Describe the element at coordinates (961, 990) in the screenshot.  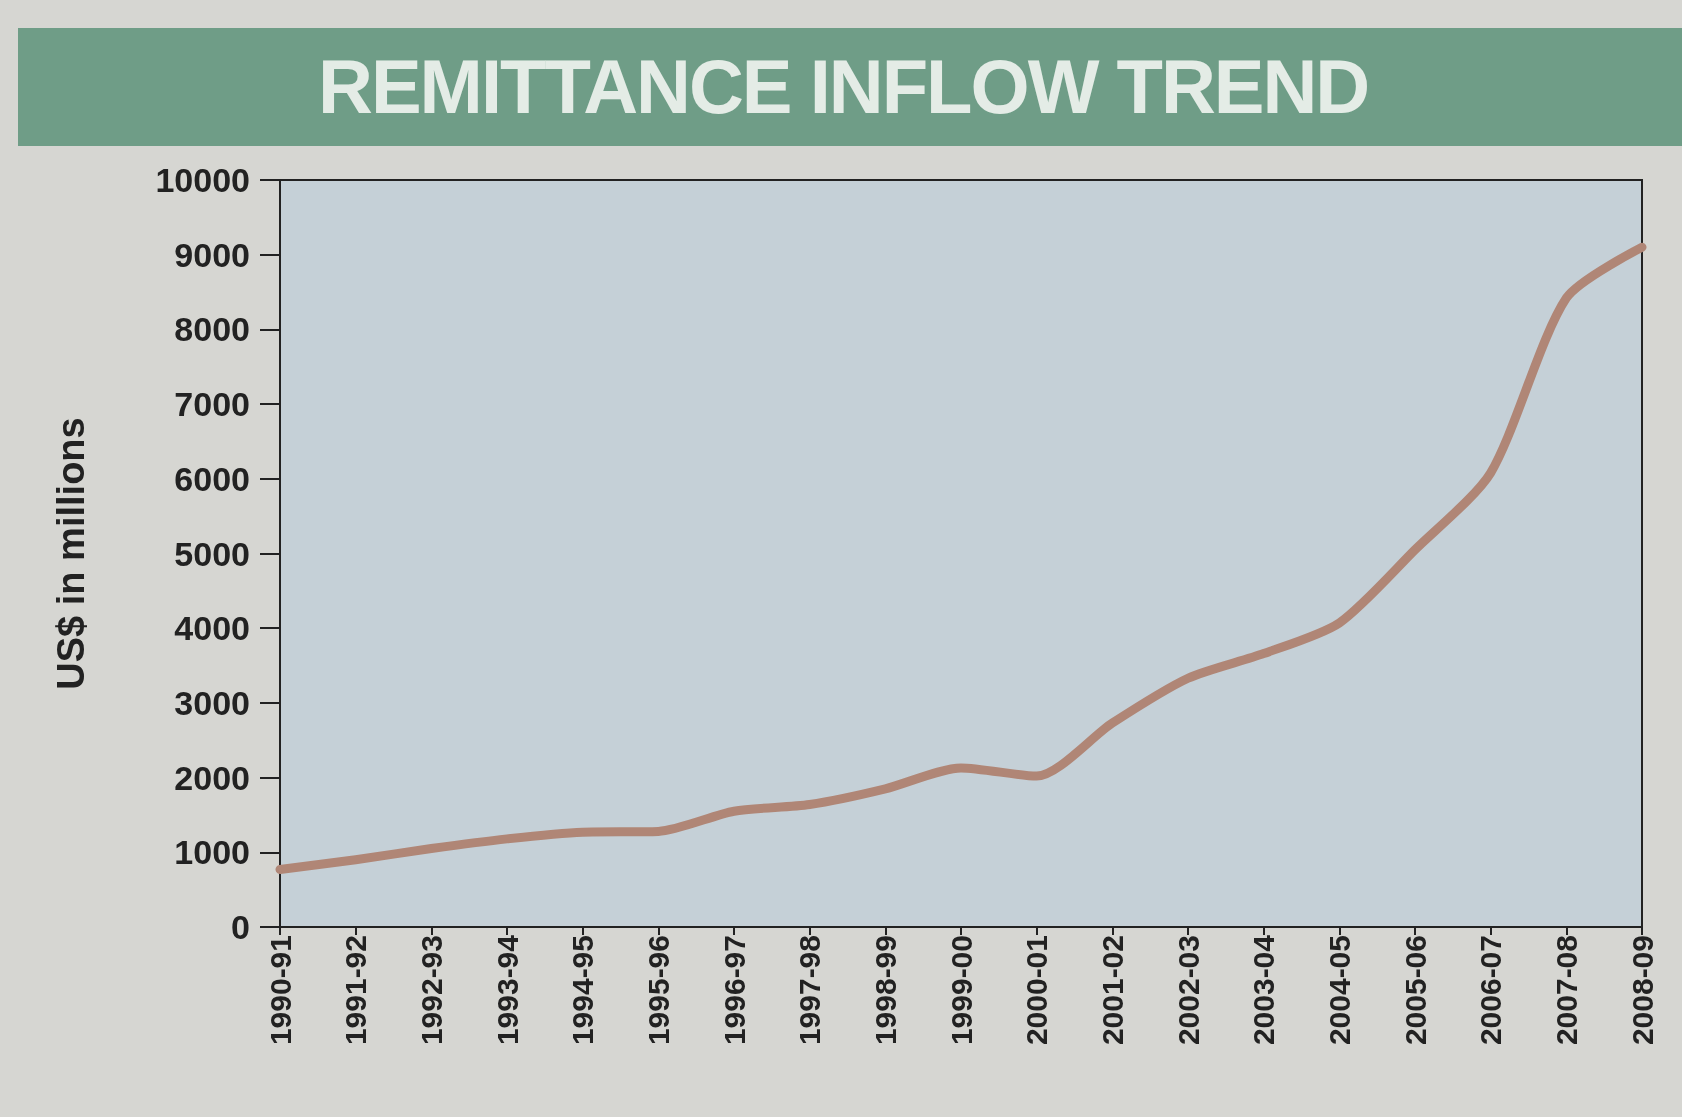
I see `x-tick-label: 1999-00` at that location.